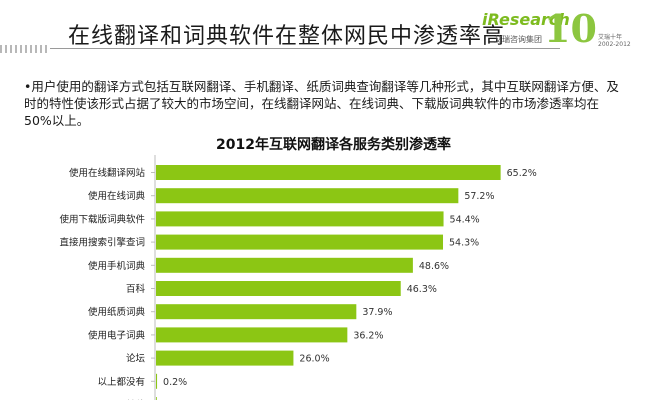  What do you see at coordinates (117, 335) in the screenshot?
I see `category-label: 使用电子词典` at bounding box center [117, 335].